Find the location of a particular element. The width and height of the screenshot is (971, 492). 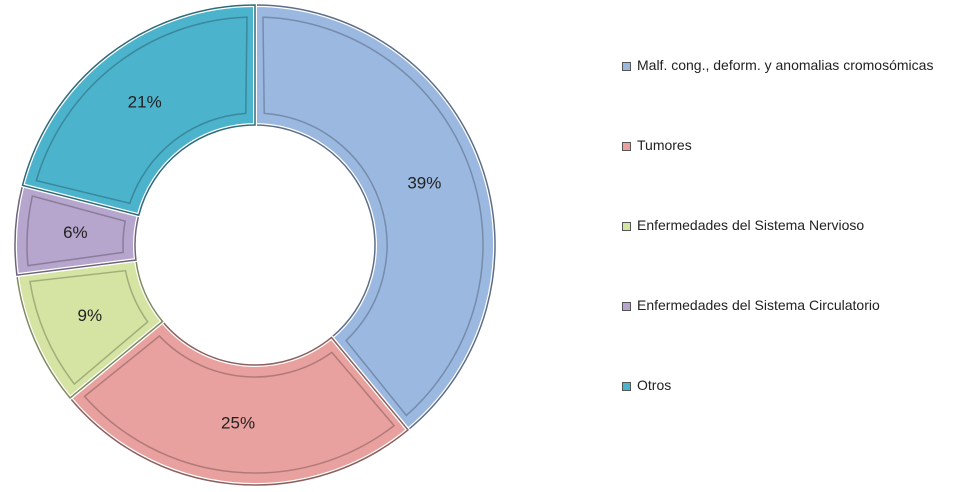

data-label: 9% is located at coordinates (90, 315).